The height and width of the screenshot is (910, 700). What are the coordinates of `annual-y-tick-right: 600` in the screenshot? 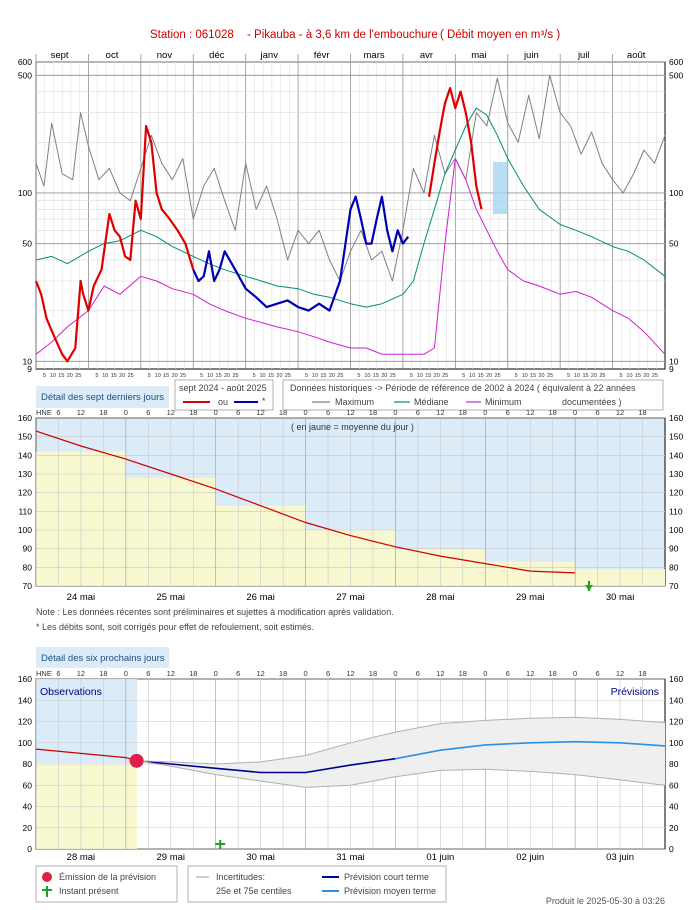 It's located at (676, 62).